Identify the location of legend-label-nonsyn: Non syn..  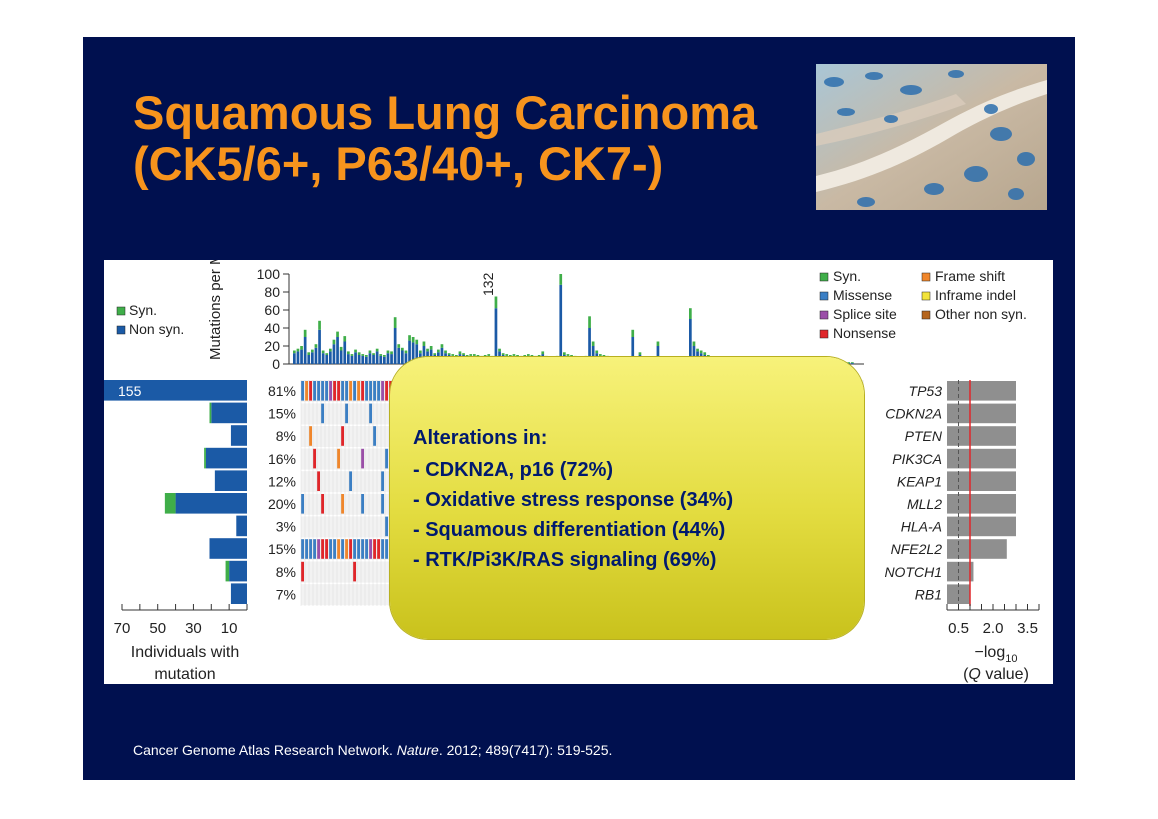
(156, 329).